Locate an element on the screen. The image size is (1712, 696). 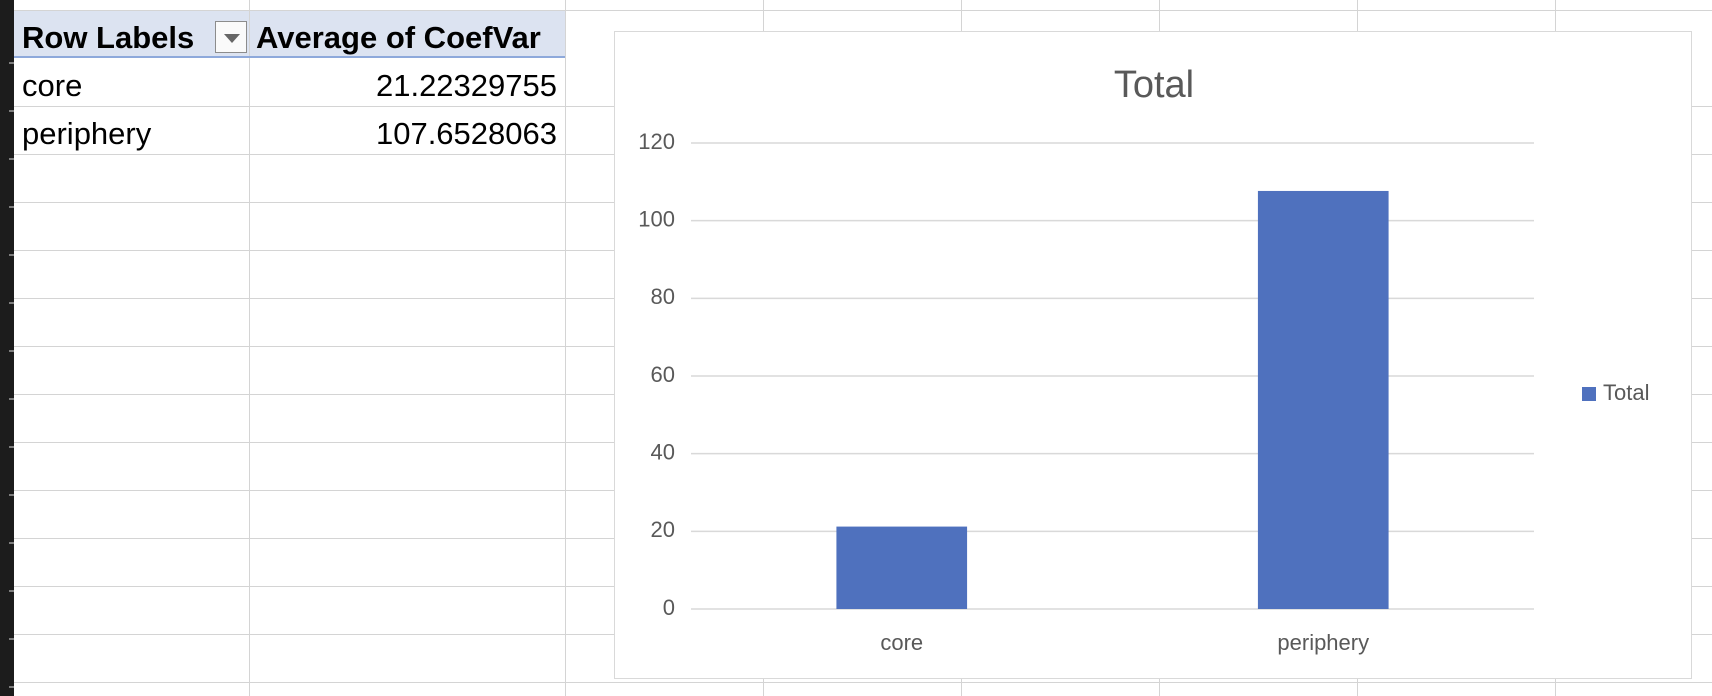
y-tick-label: 80 is located at coordinates (663, 296).